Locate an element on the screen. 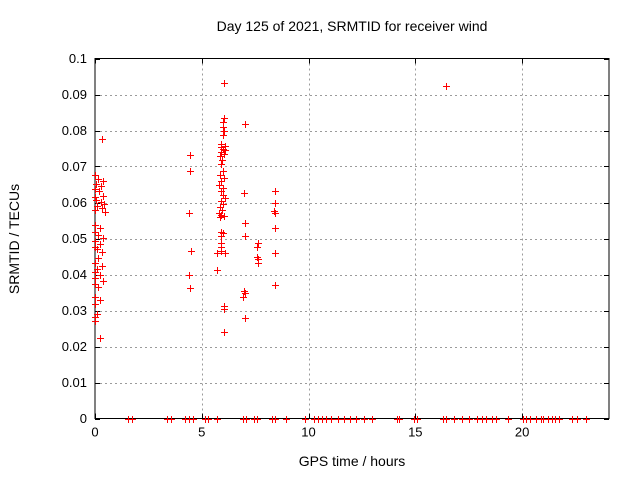  y-tick-label: 0.02 is located at coordinates (74, 346).